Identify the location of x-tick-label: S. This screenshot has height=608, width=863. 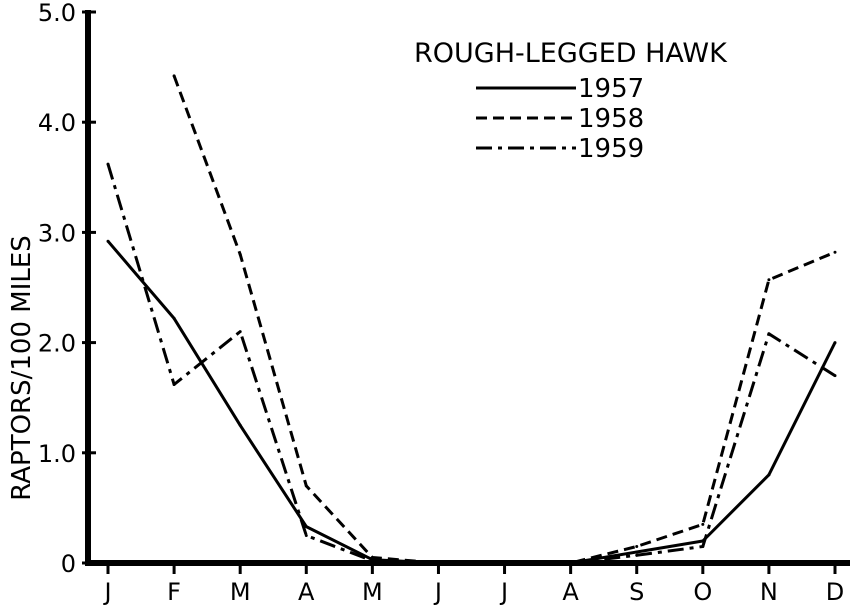
(636, 592).